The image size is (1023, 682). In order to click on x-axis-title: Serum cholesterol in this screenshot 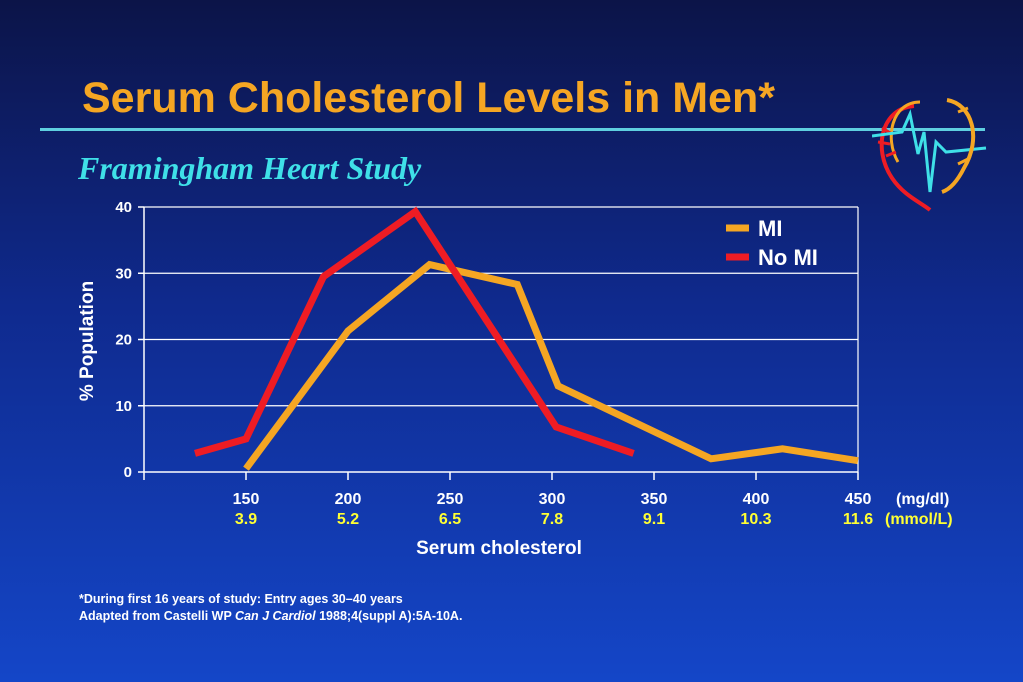, I will do `click(499, 548)`.